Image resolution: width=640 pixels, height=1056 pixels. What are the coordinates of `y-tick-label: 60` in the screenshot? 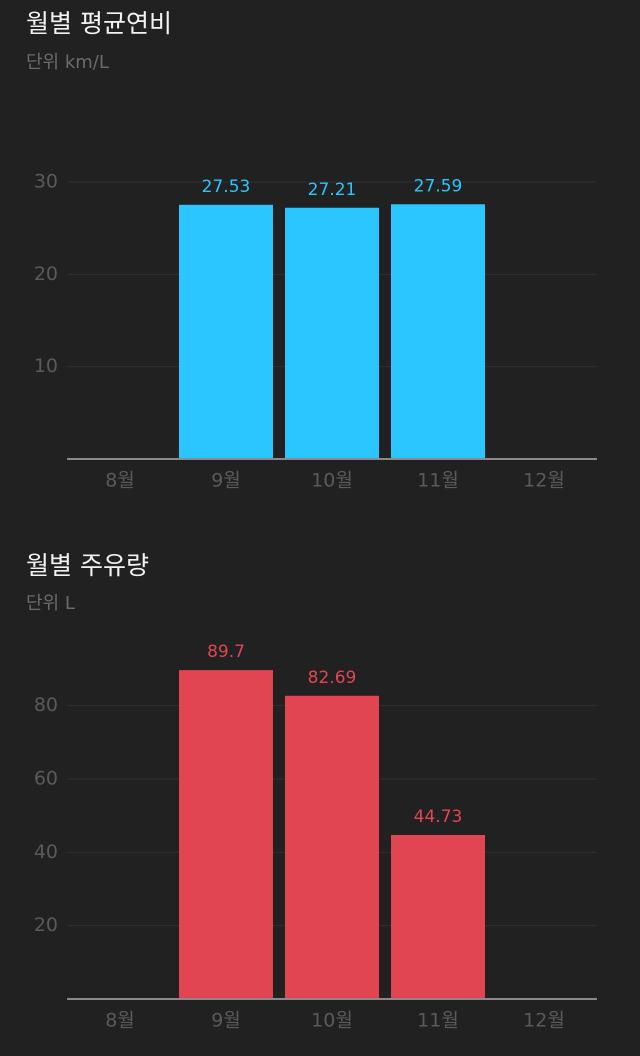 It's located at (46, 779).